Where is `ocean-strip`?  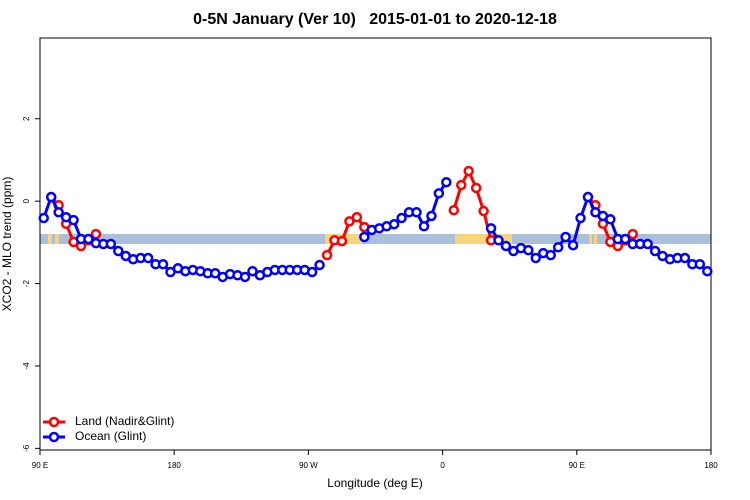
ocean-strip is located at coordinates (375, 239).